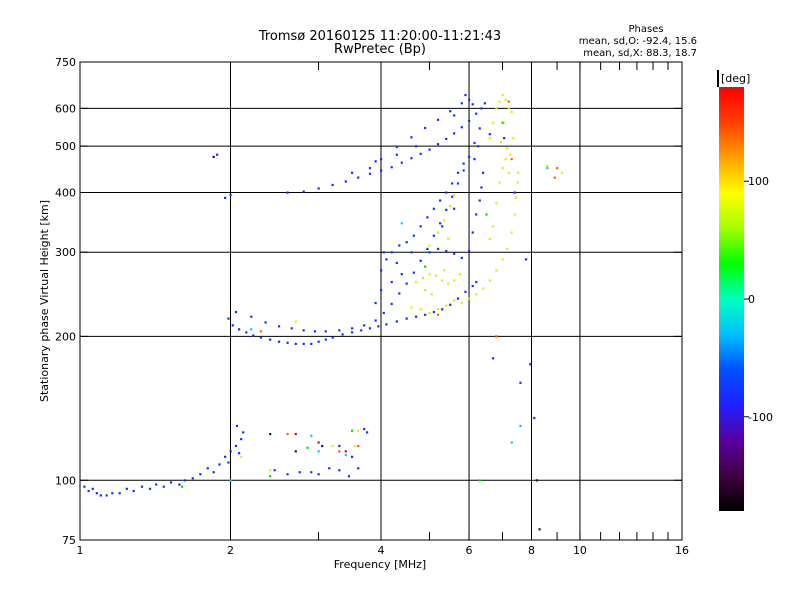  What do you see at coordinates (69, 540) in the screenshot?
I see `y-tick-label: 75` at bounding box center [69, 540].